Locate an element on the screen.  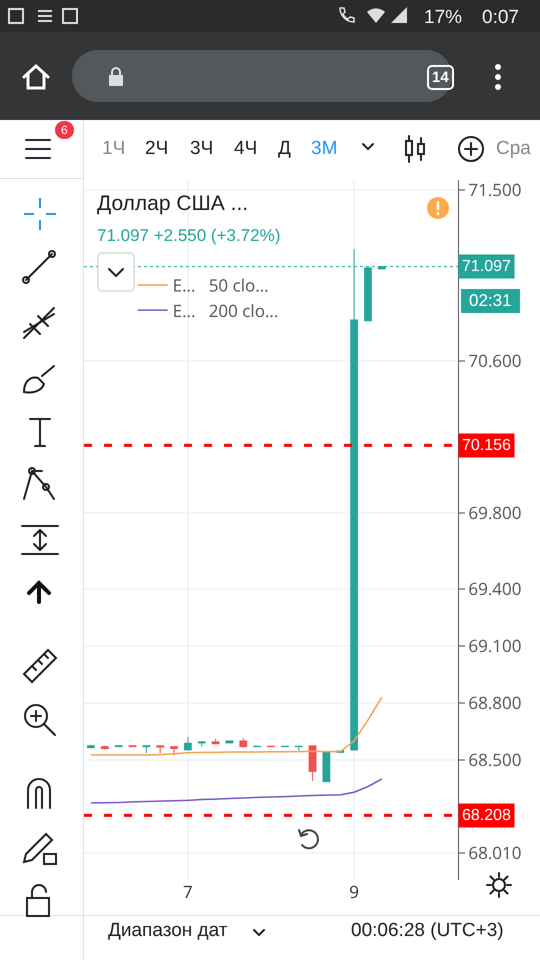
ref-line-label: 68.208 is located at coordinates (487, 815).